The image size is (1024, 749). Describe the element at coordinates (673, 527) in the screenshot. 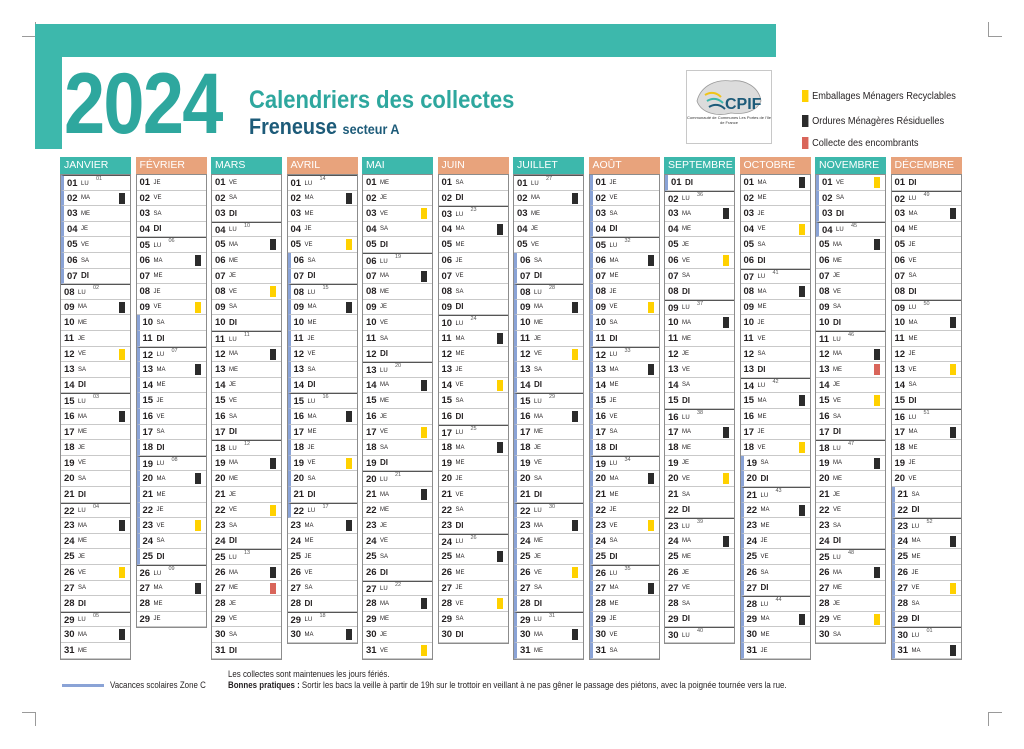

I see `day-number: 23` at that location.